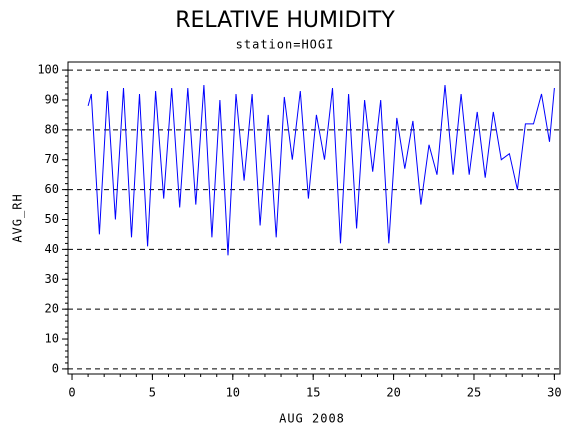  I want to click on y-tick-label: 60, so click(52, 189).